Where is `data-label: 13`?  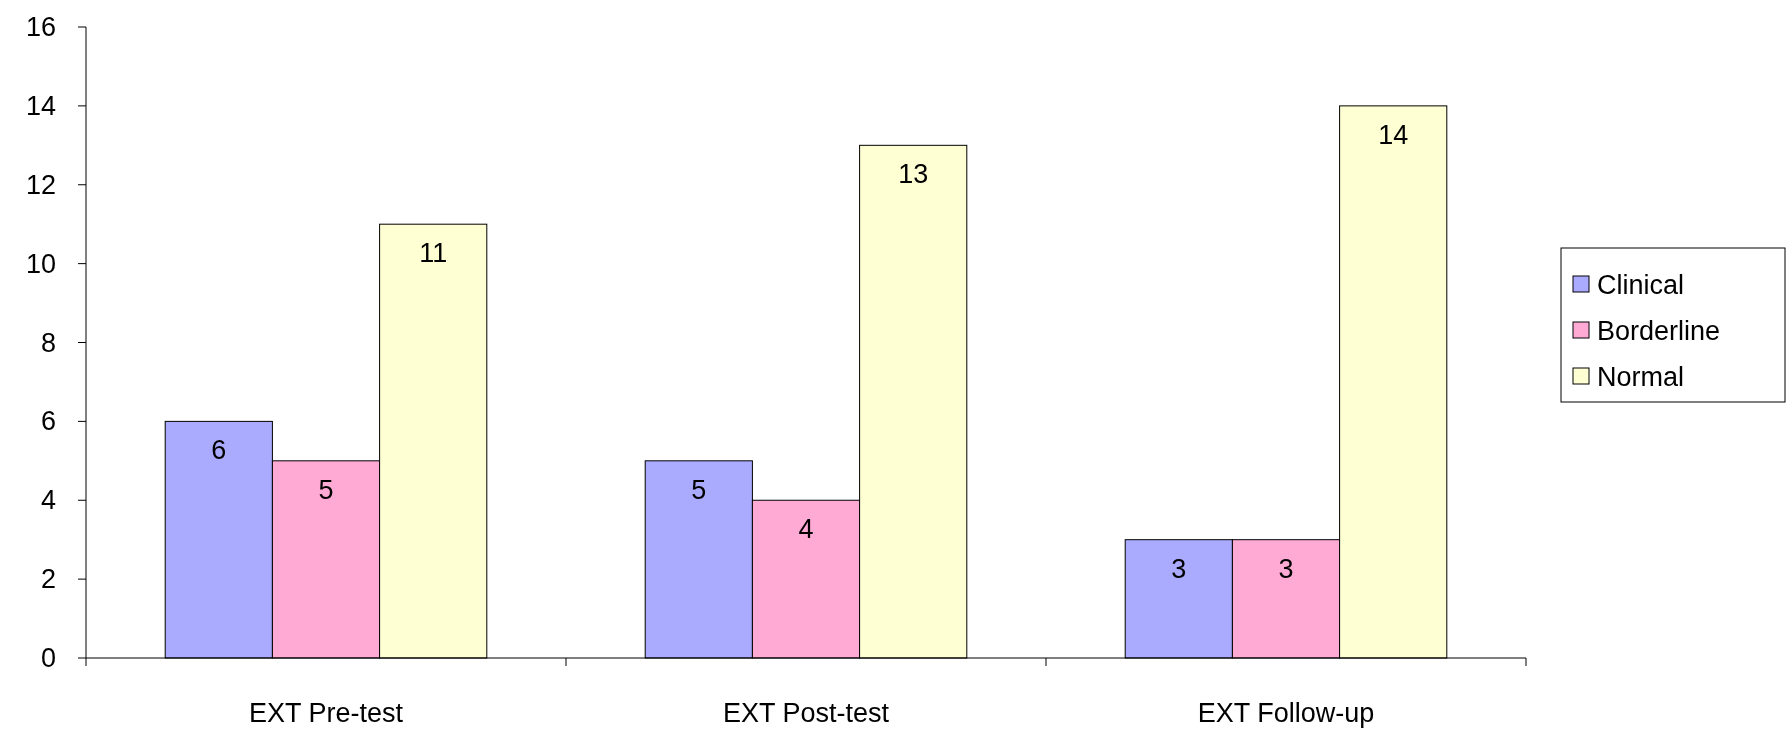
data-label: 13 is located at coordinates (913, 174).